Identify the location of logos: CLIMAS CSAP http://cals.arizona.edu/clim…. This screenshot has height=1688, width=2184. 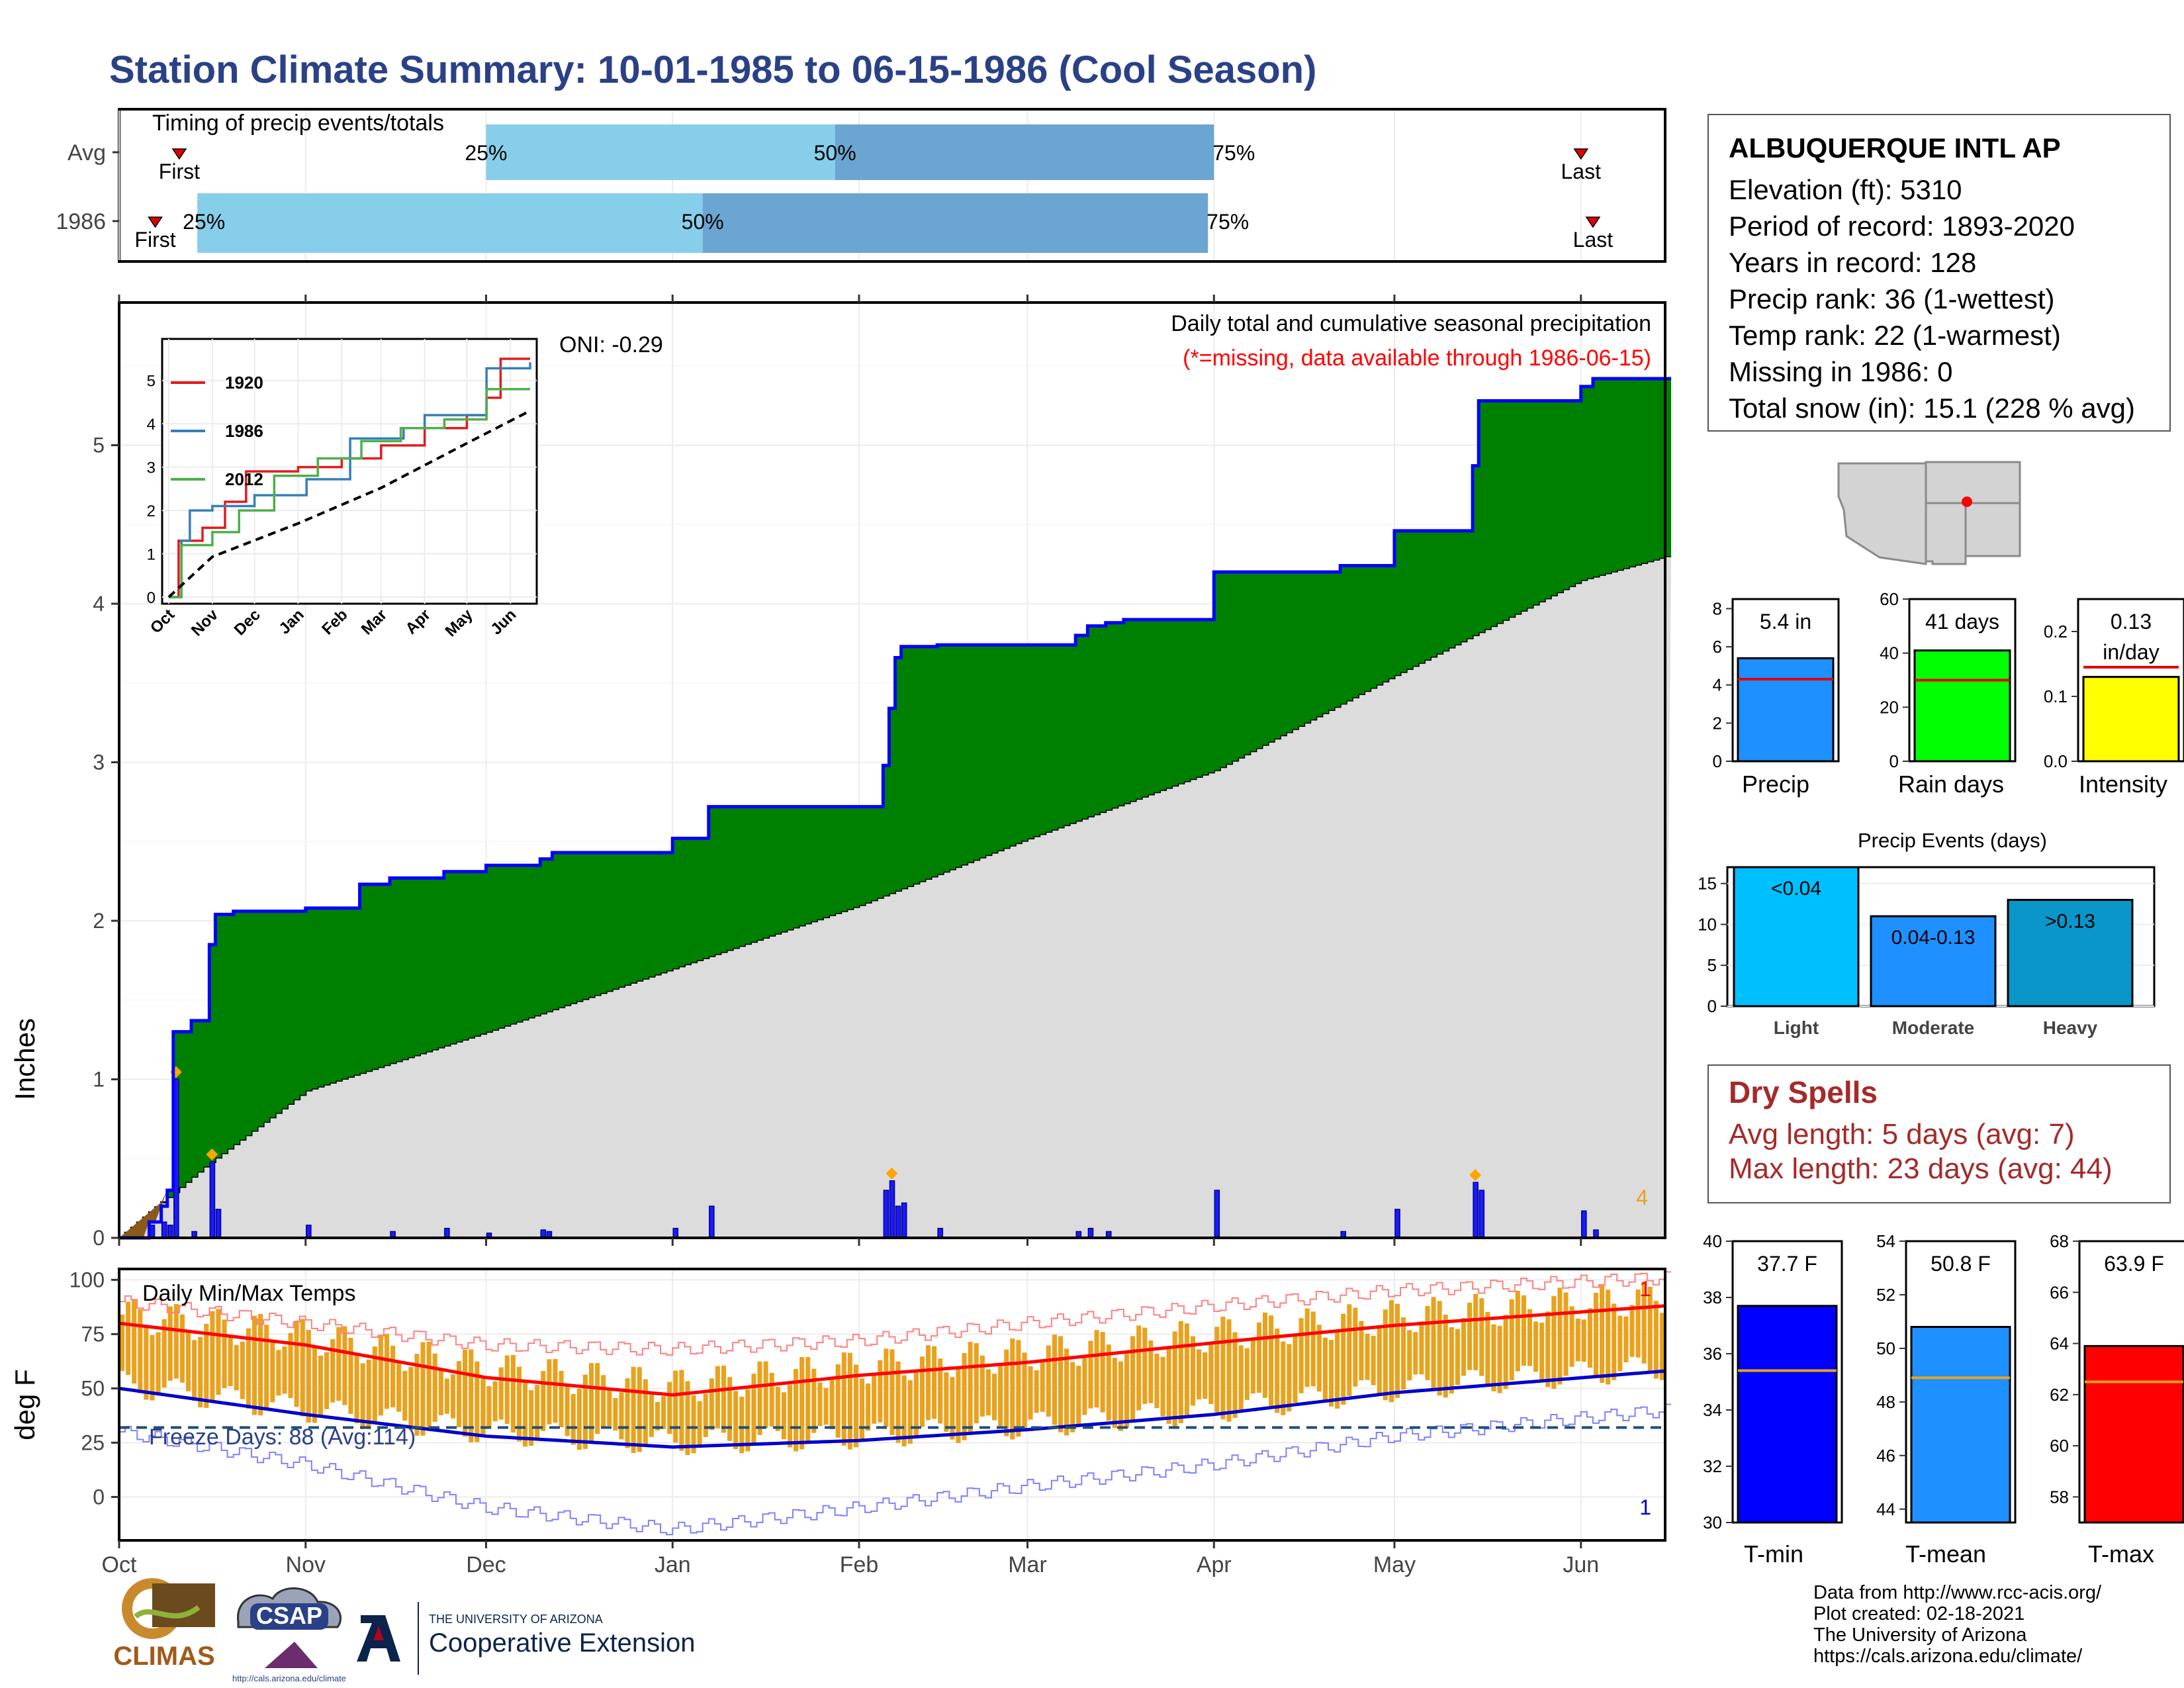
(404, 1630).